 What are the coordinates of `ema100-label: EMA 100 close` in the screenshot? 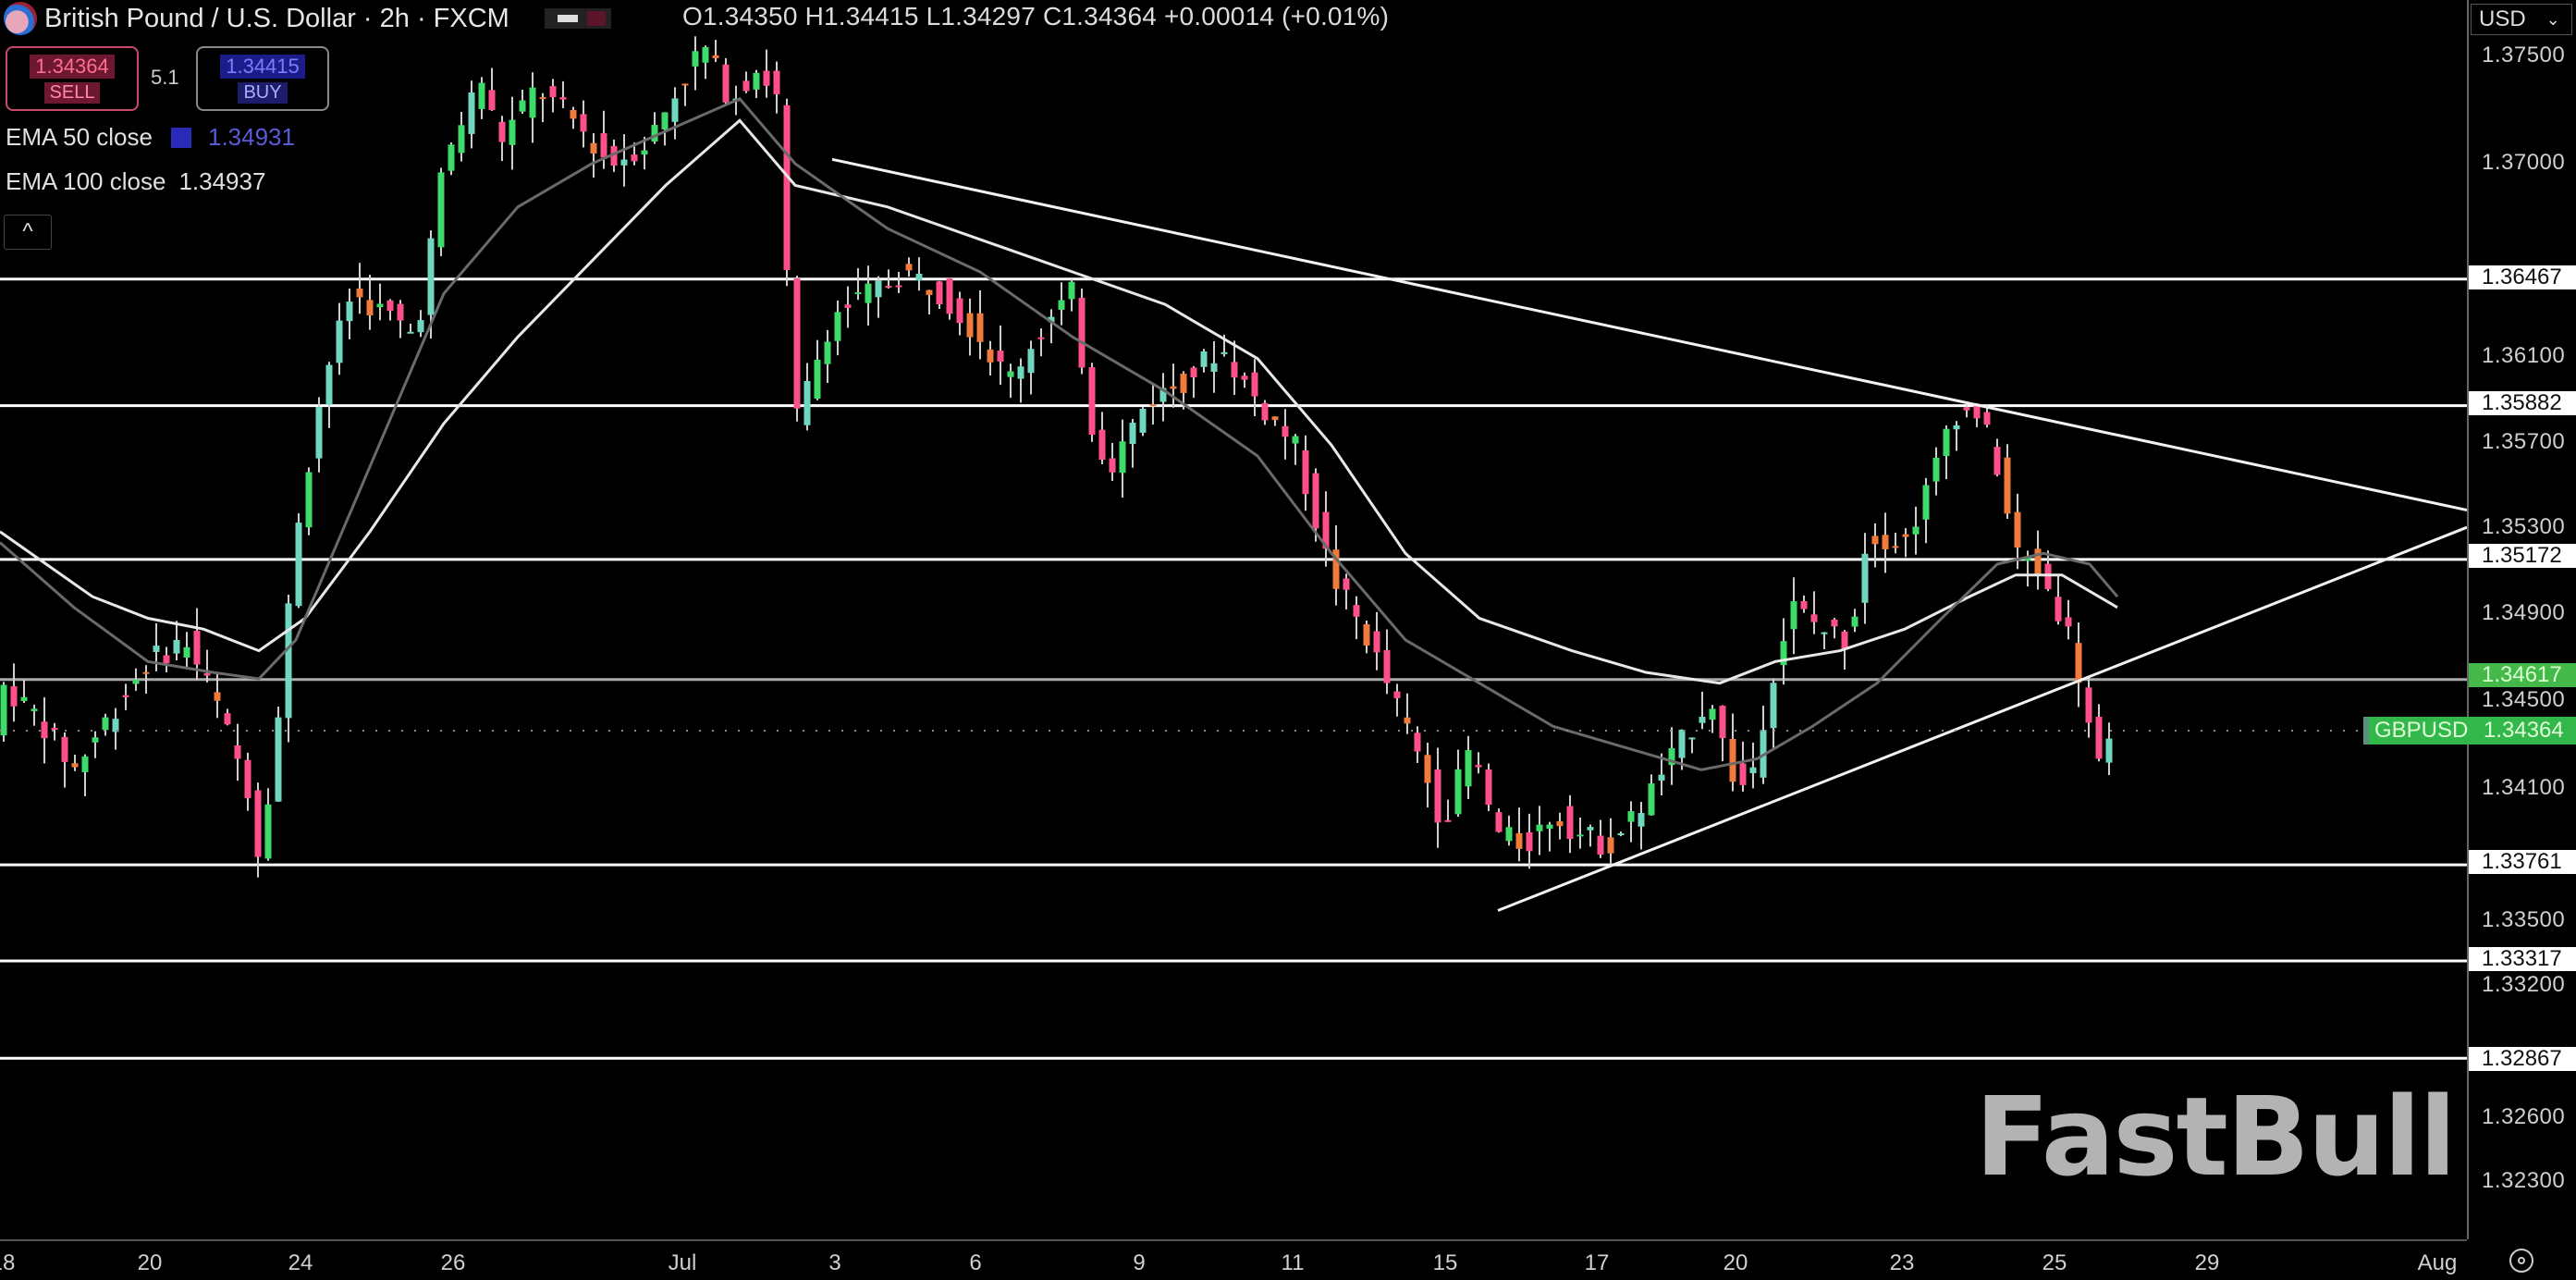 It's located at (86, 181).